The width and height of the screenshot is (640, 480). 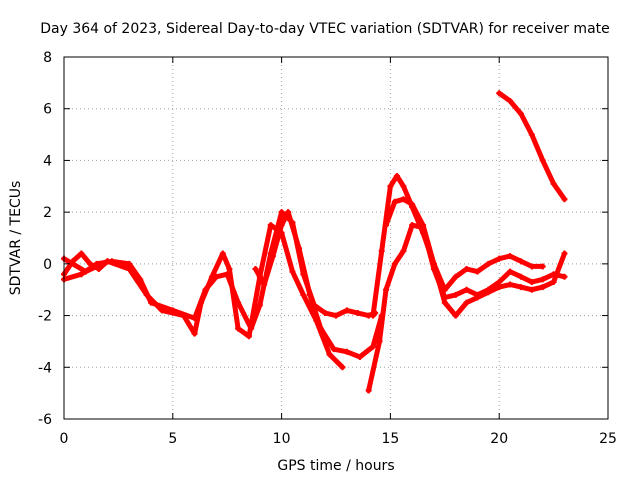 I want to click on series-line-sat-h, so click(x=85, y=264).